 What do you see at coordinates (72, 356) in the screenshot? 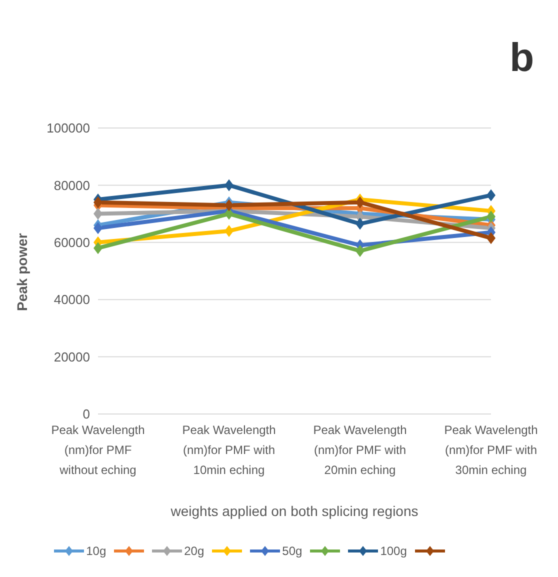
I see `y-tick-label: 20000` at bounding box center [72, 356].